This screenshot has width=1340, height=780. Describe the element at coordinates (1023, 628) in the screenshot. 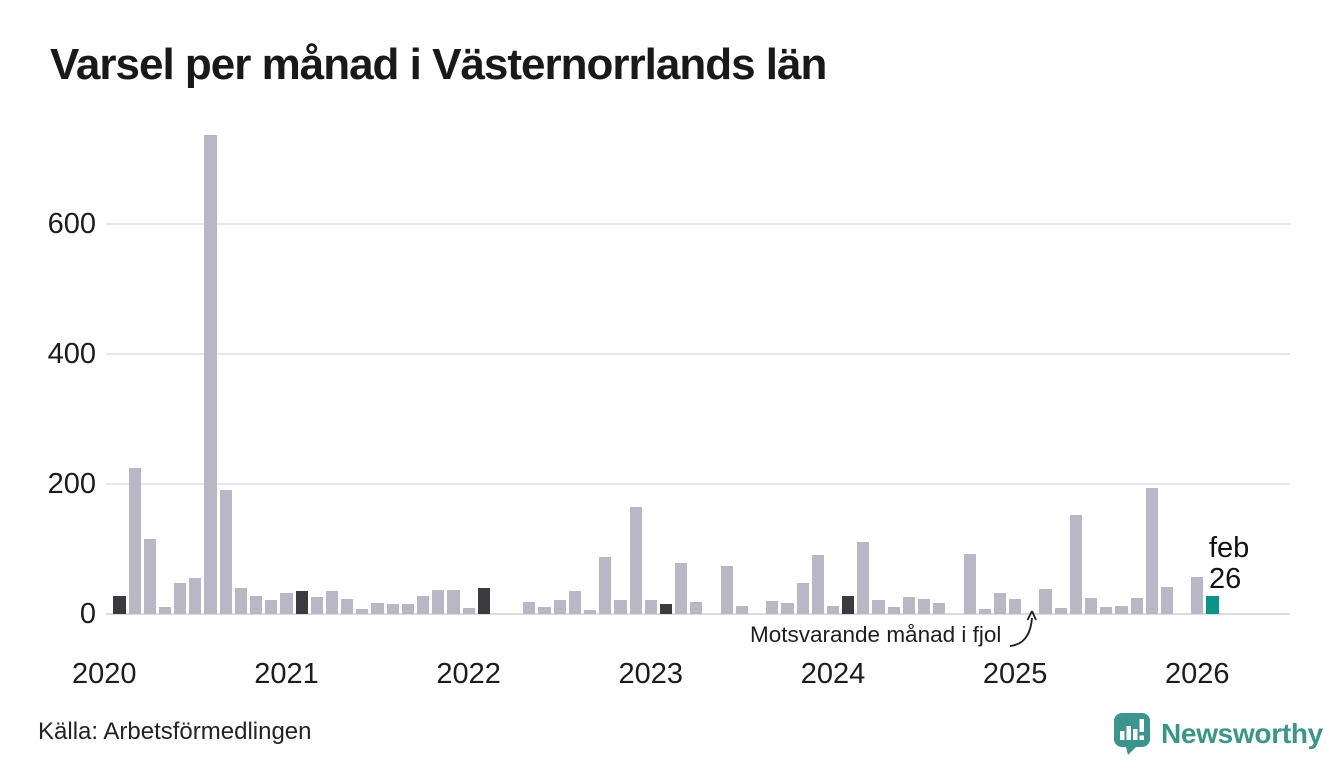

I see `fjol-annotation-arrow-icon` at that location.